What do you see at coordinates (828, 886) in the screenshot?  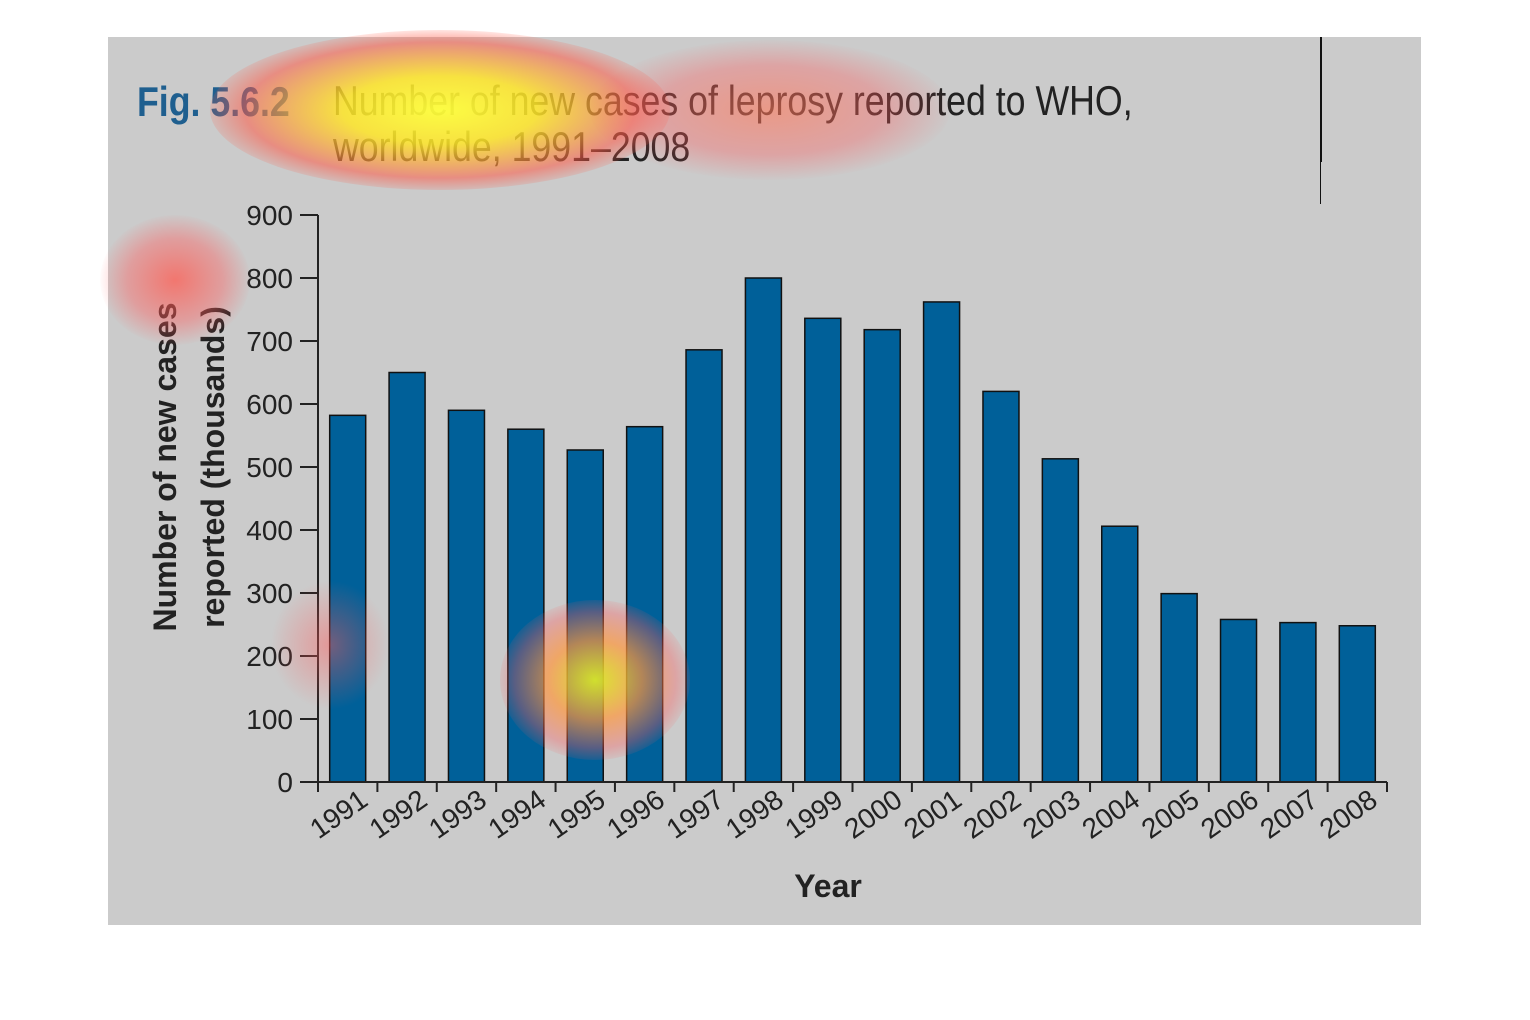 I see `x-axis-title: Year` at bounding box center [828, 886].